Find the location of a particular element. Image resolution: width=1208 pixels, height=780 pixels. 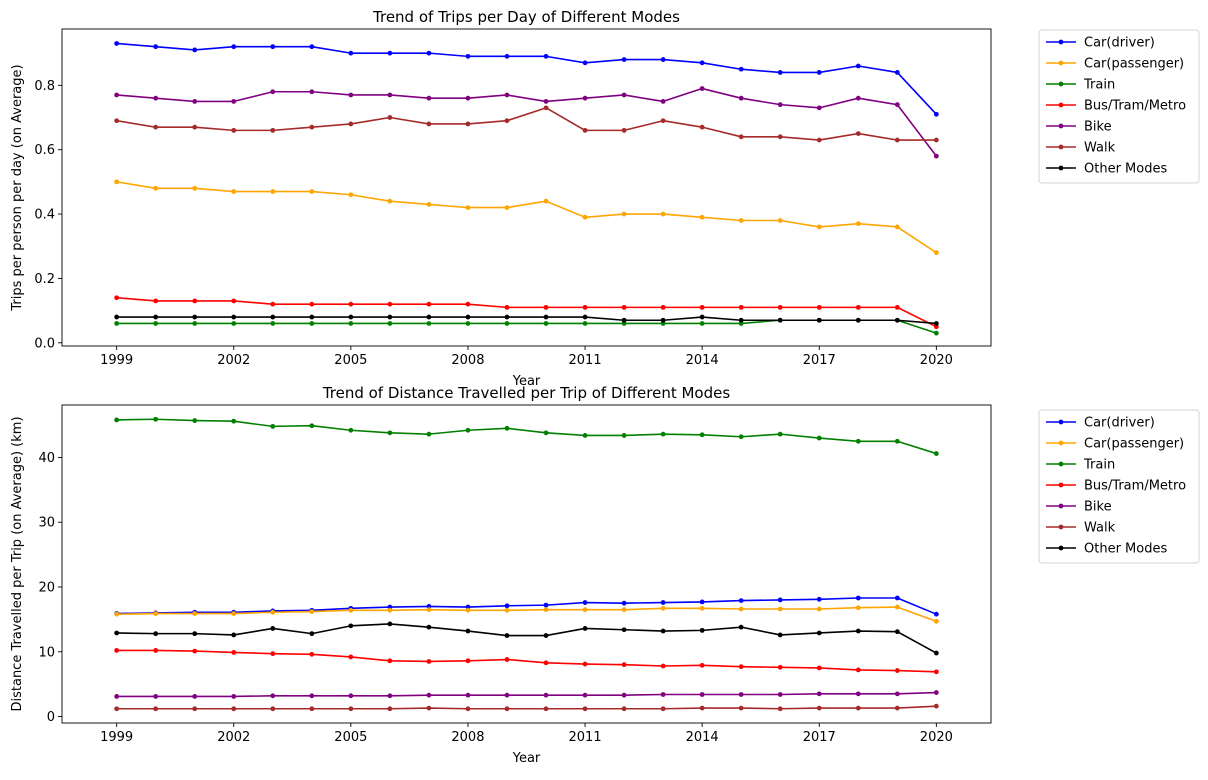

y-tick-label: 0.8 is located at coordinates (44, 86).